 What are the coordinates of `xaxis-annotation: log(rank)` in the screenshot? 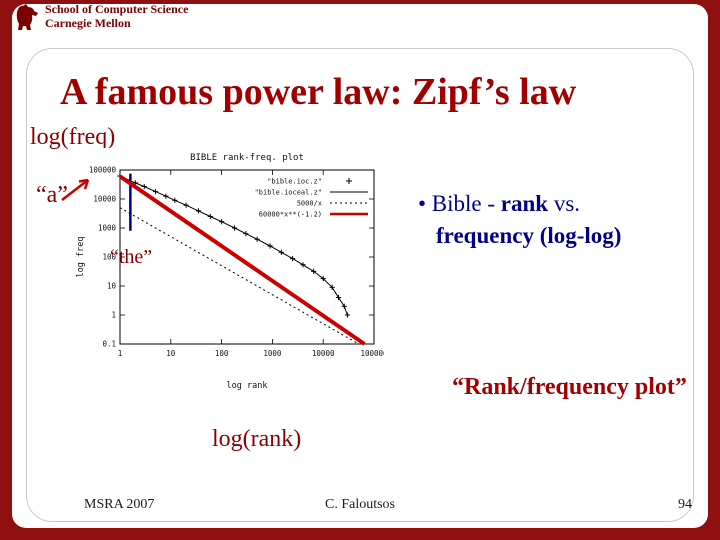 It's located at (257, 439).